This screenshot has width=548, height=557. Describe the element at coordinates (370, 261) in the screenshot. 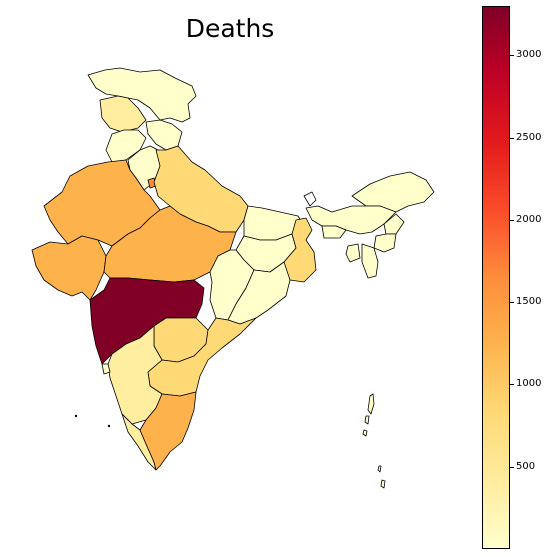

I see `region-mizoram` at that location.